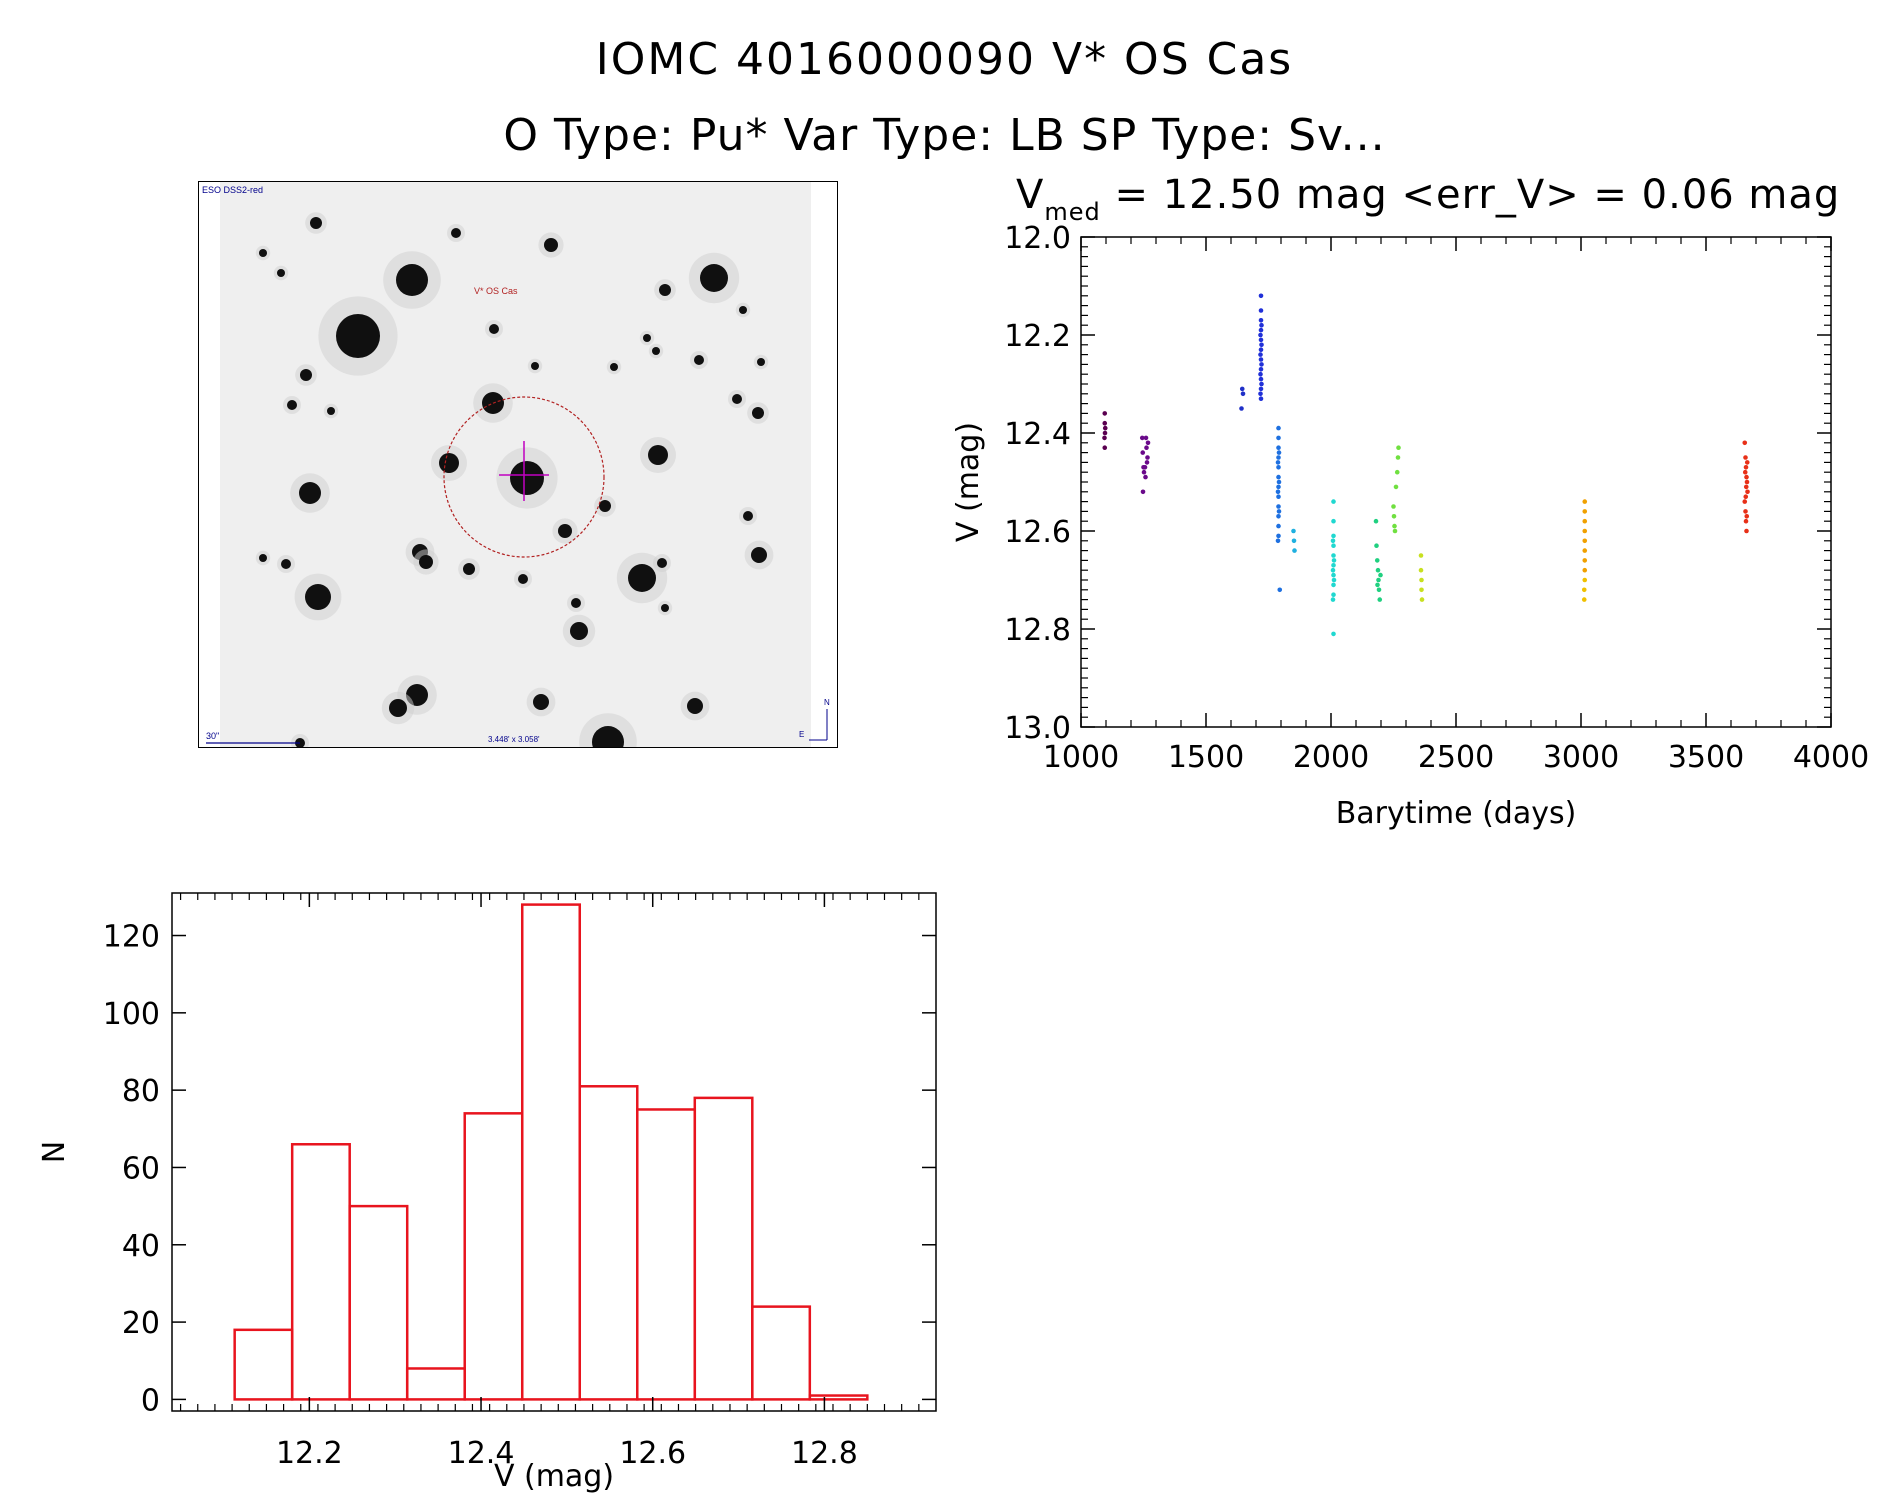 Image resolution: width=1889 pixels, height=1494 pixels. I want to click on x-axis-label: V (mag), so click(554, 1476).